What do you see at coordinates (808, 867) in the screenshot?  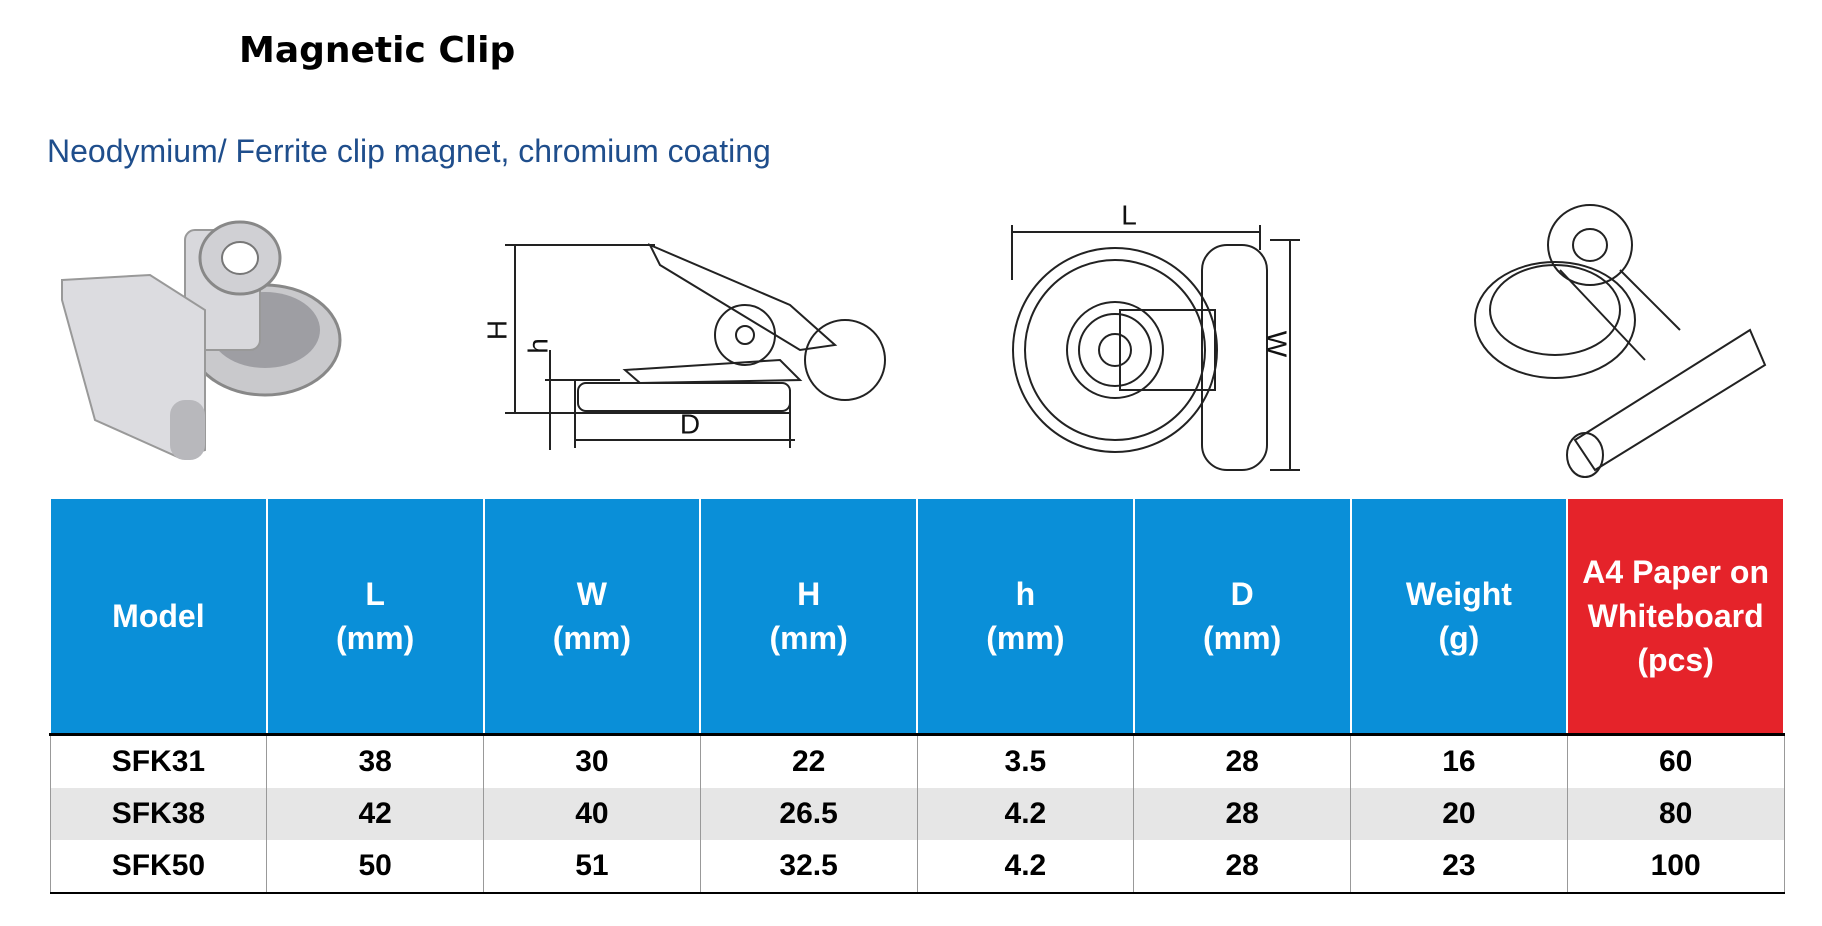 I see `table-cell: 32.5` at bounding box center [808, 867].